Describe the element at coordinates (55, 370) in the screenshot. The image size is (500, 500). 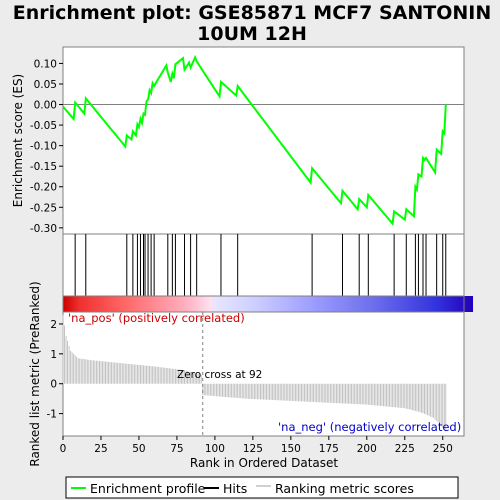
I see `rank-y-axis: 2 1 0 -1` at that location.